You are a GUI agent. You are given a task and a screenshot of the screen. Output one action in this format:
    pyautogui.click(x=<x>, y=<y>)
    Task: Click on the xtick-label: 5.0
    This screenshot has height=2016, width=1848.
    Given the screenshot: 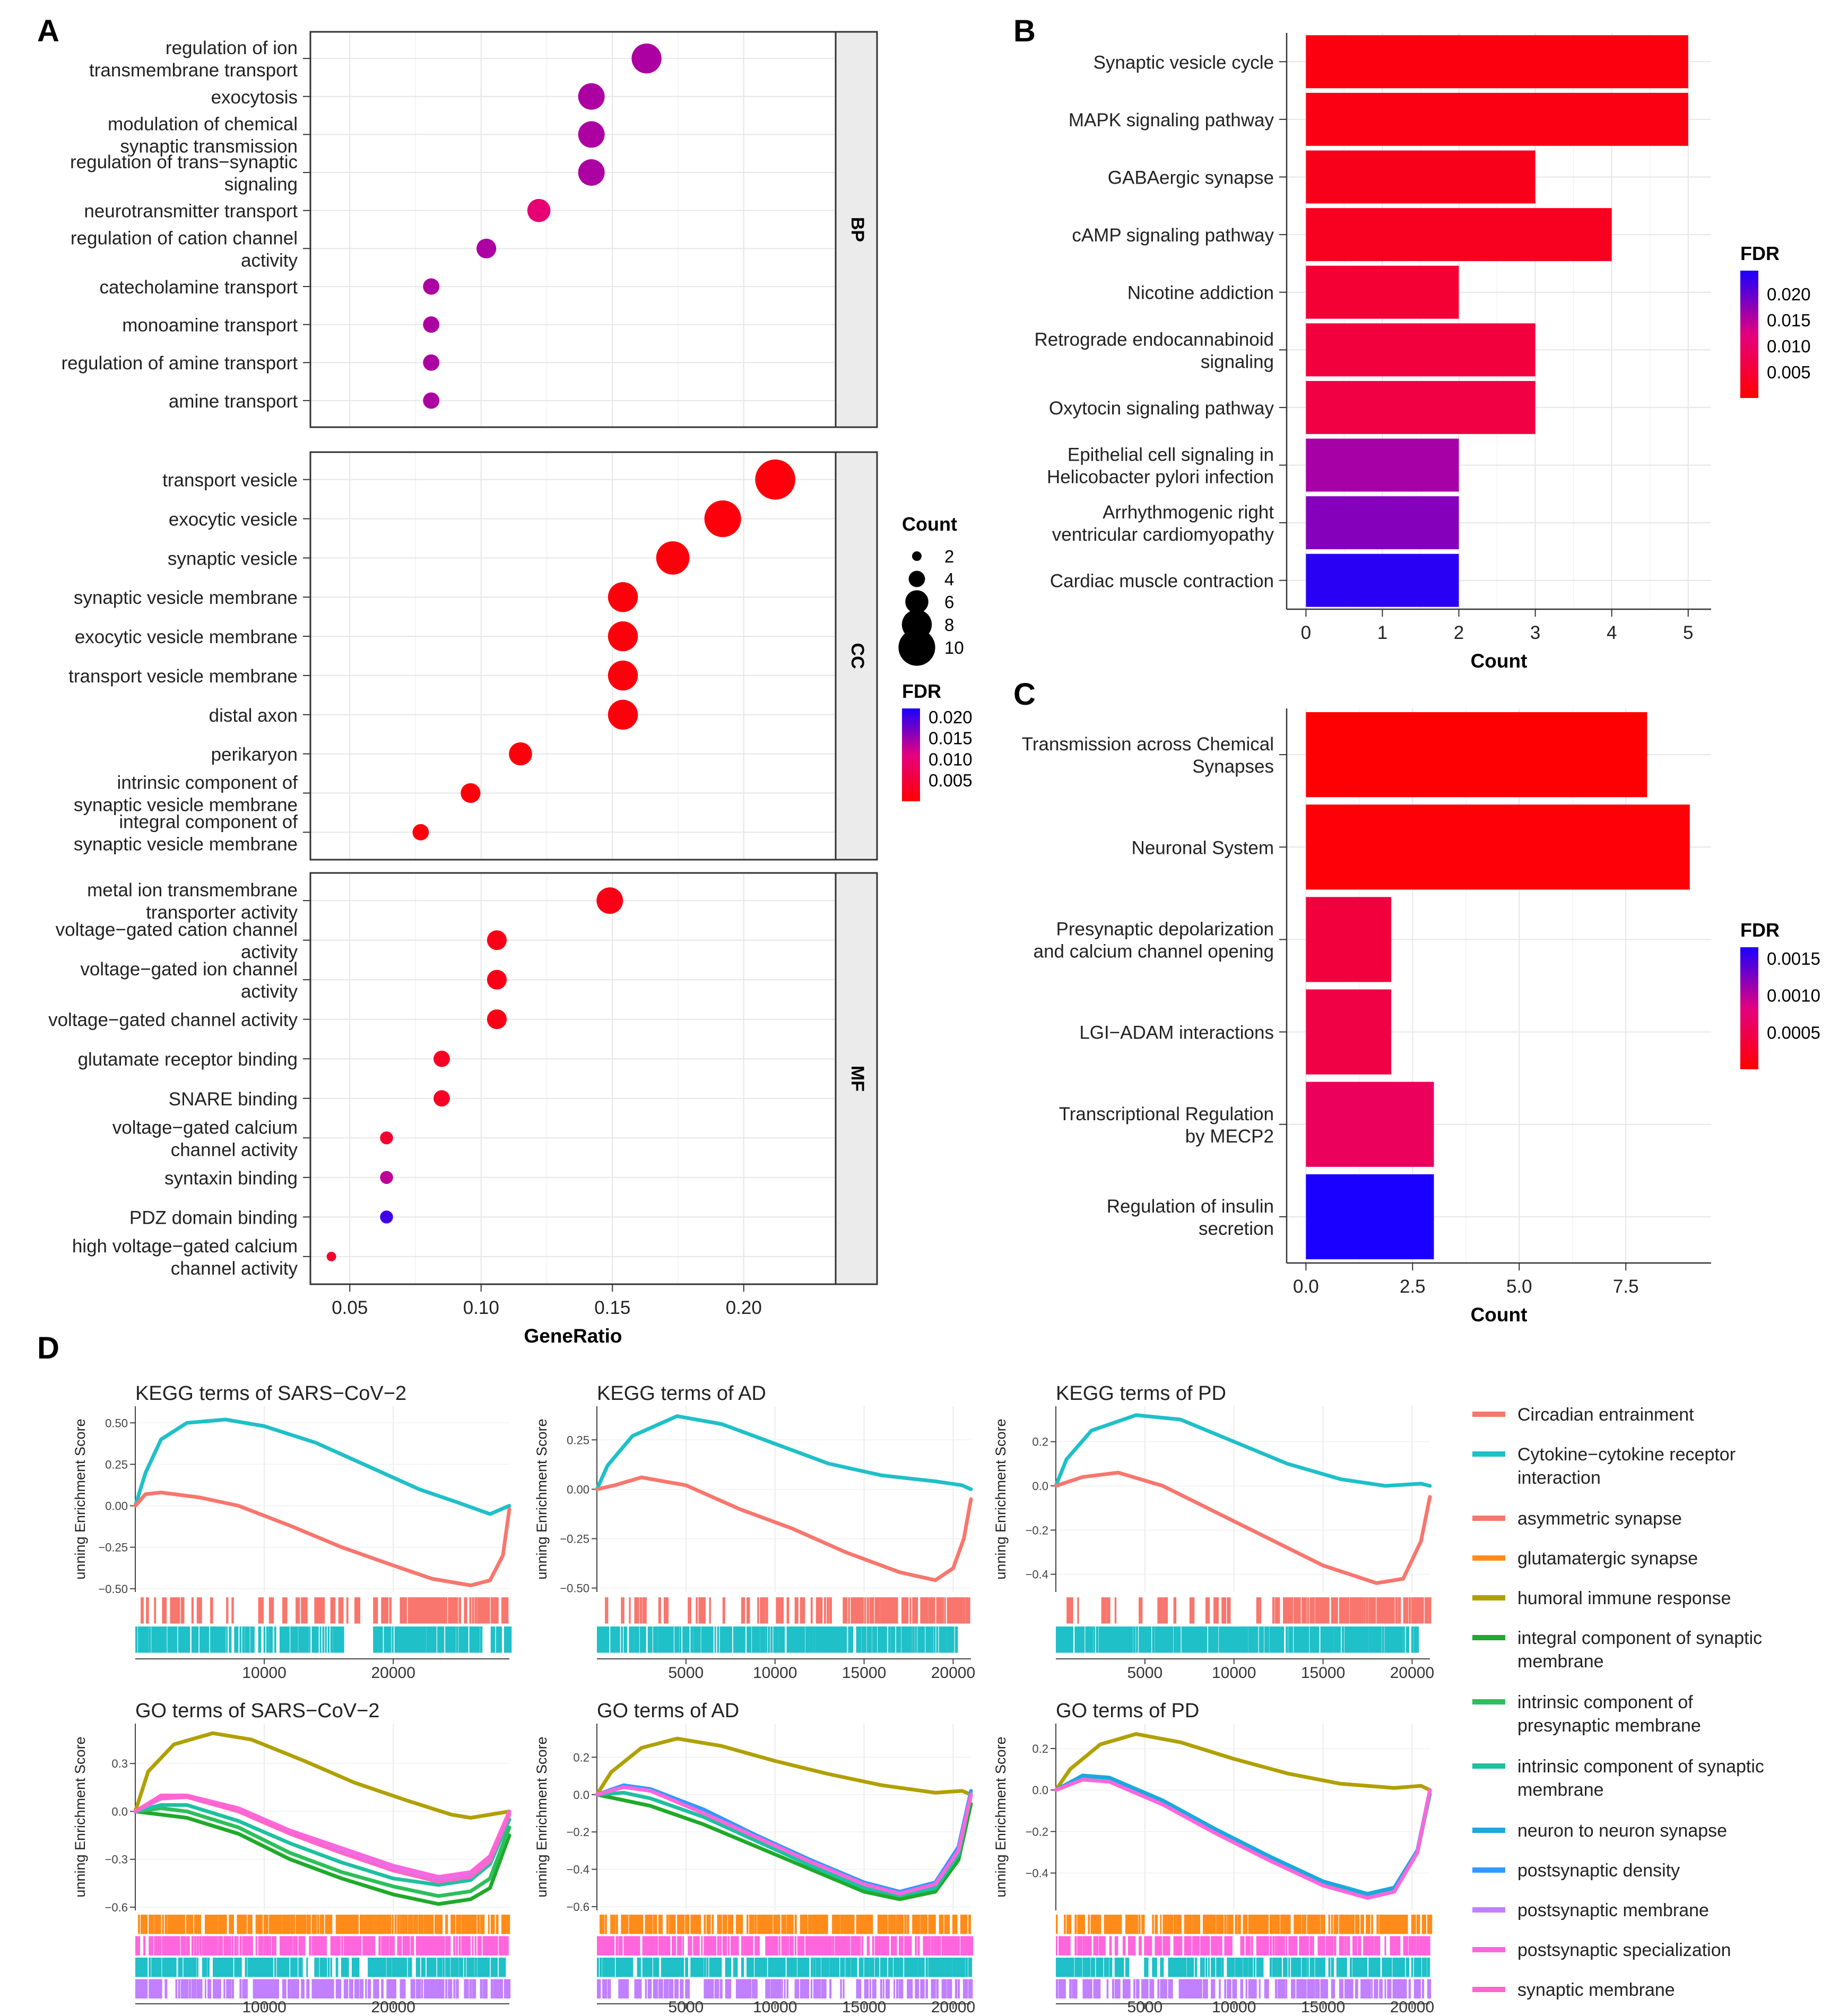 What is the action you would take?
    pyautogui.click(x=1519, y=1287)
    